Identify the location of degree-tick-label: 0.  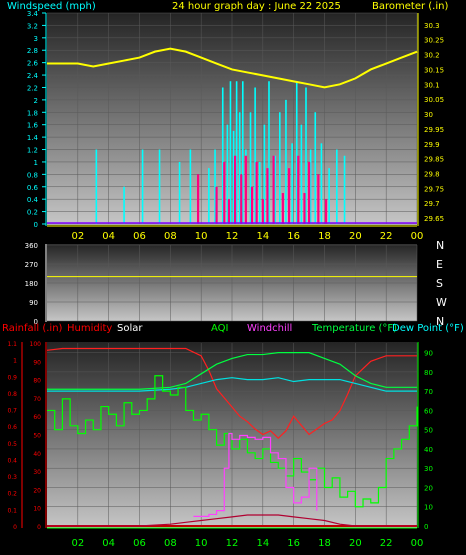
(36, 322).